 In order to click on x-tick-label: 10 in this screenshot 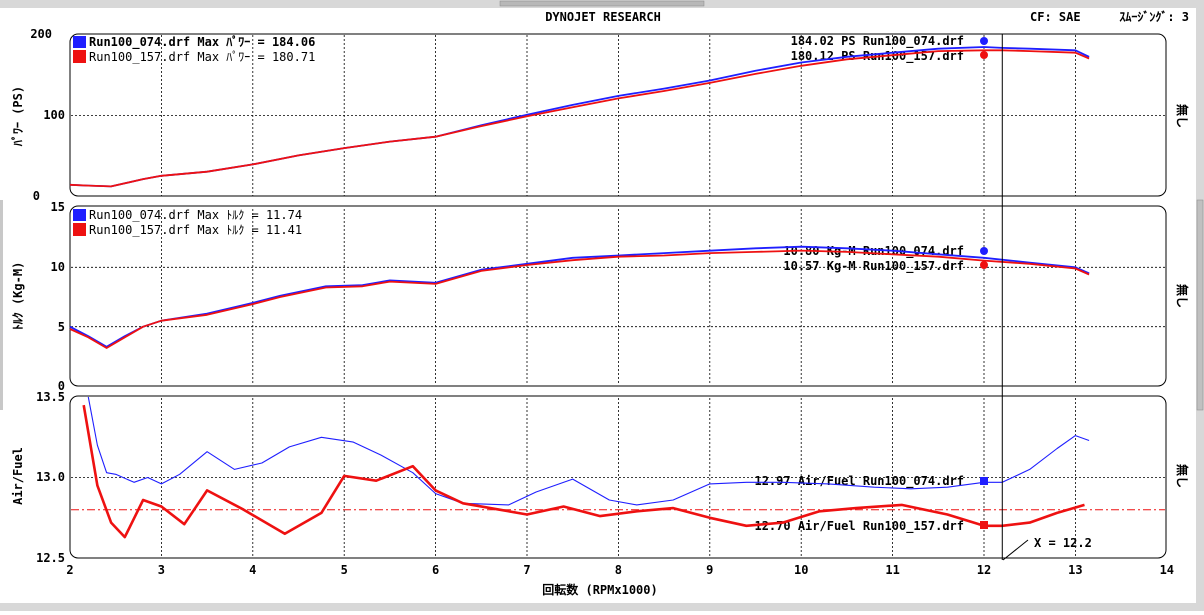, I will do `click(801, 570)`.